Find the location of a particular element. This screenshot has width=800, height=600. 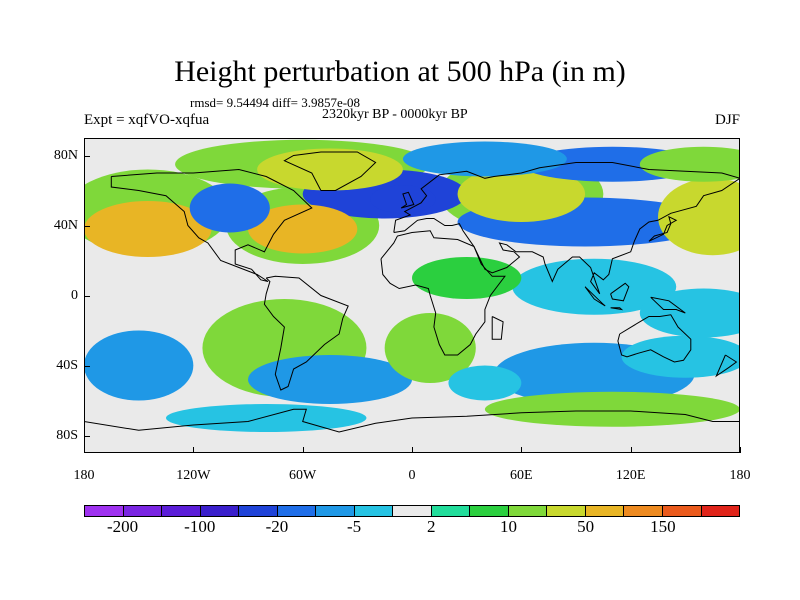

chart-title: Height perturbation at 500 hPa (in m) is located at coordinates (400, 71).